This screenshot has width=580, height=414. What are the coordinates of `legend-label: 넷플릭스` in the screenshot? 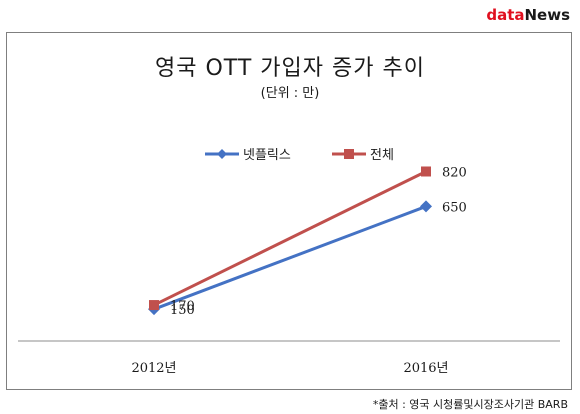 It's located at (267, 155).